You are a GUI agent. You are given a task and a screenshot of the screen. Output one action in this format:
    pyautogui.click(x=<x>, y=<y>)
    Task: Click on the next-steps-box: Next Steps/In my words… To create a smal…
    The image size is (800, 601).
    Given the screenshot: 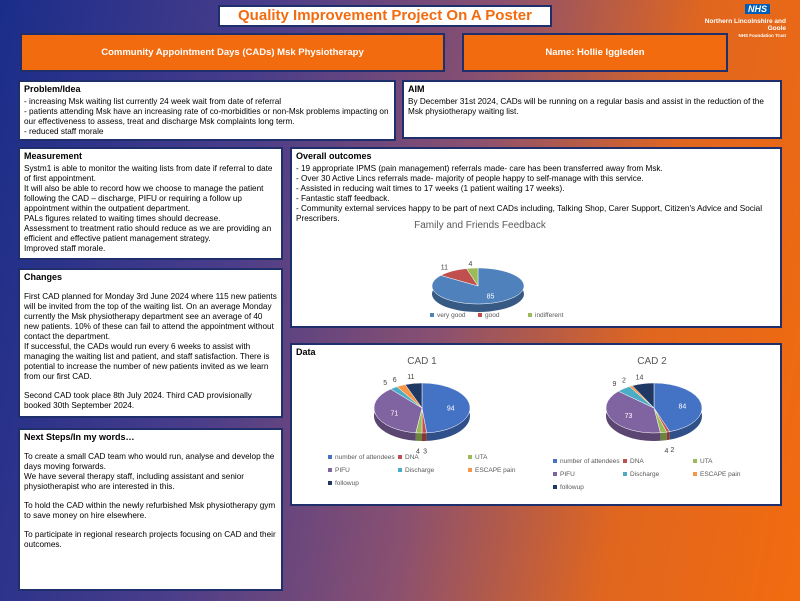 What is the action you would take?
    pyautogui.click(x=150, y=509)
    